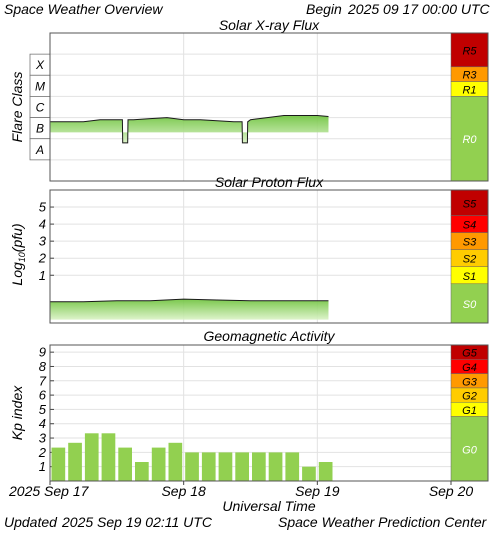 This screenshot has height=533, width=500. Describe the element at coordinates (469, 91) in the screenshot. I see `xray-scale-label: R1` at that location.